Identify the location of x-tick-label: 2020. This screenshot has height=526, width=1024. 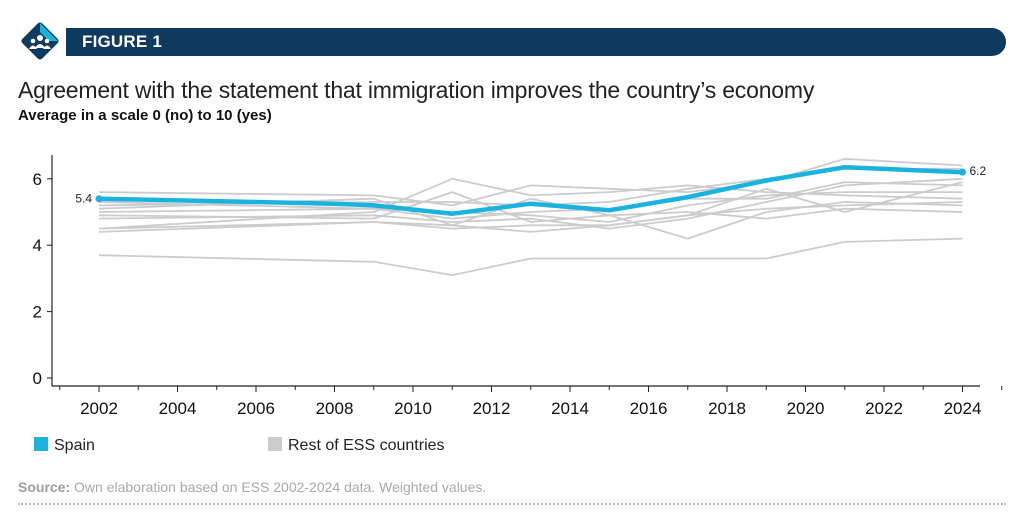
(806, 408).